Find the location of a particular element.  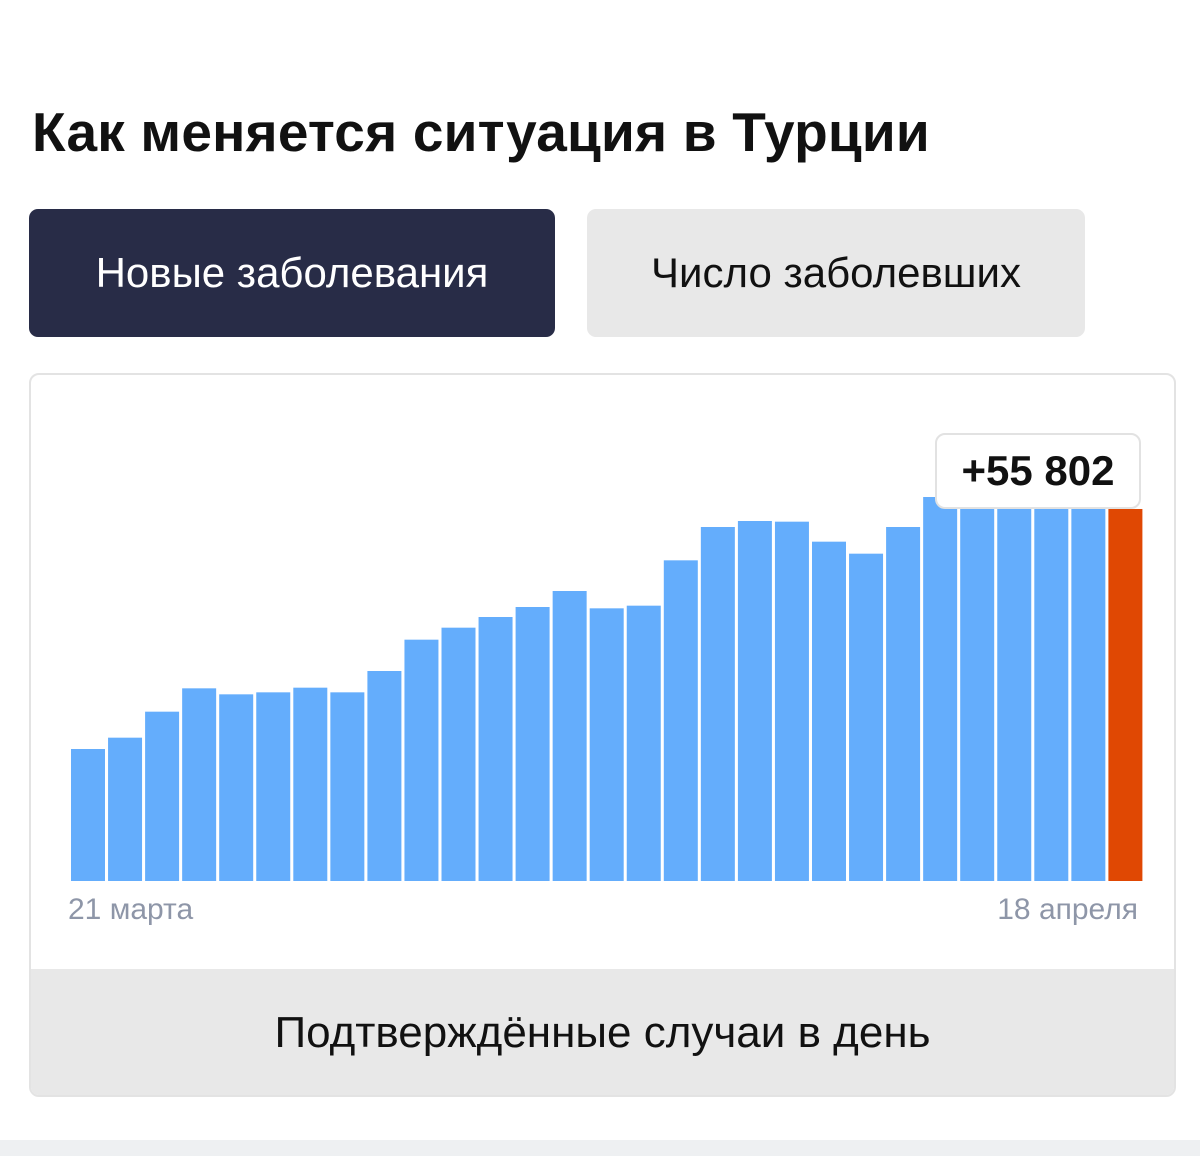

chart-caption: Подтверждённые случаи в день is located at coordinates (602, 1032).